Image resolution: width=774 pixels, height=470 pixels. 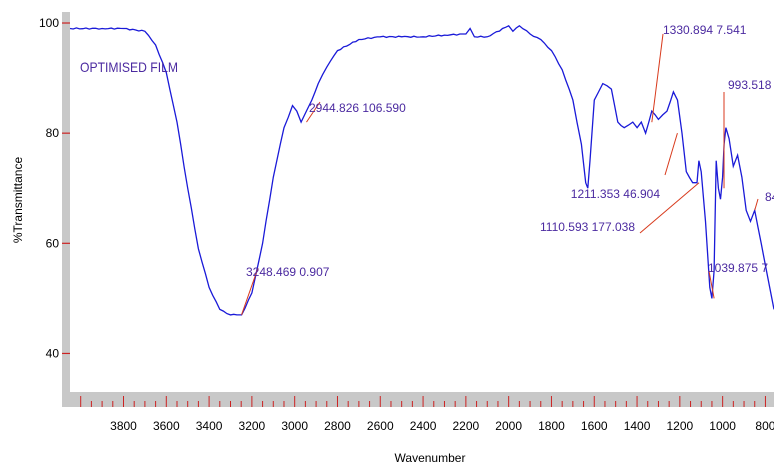 I want to click on x-tick-label: 3800, so click(x=123, y=426).